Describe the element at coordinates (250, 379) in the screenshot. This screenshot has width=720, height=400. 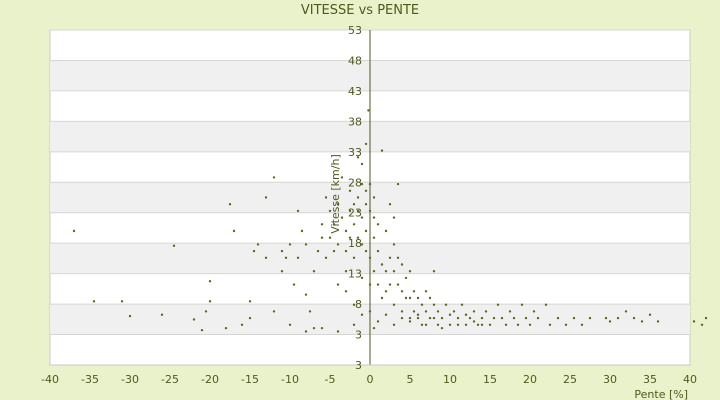
I see `x-tick-label: -15` at that location.